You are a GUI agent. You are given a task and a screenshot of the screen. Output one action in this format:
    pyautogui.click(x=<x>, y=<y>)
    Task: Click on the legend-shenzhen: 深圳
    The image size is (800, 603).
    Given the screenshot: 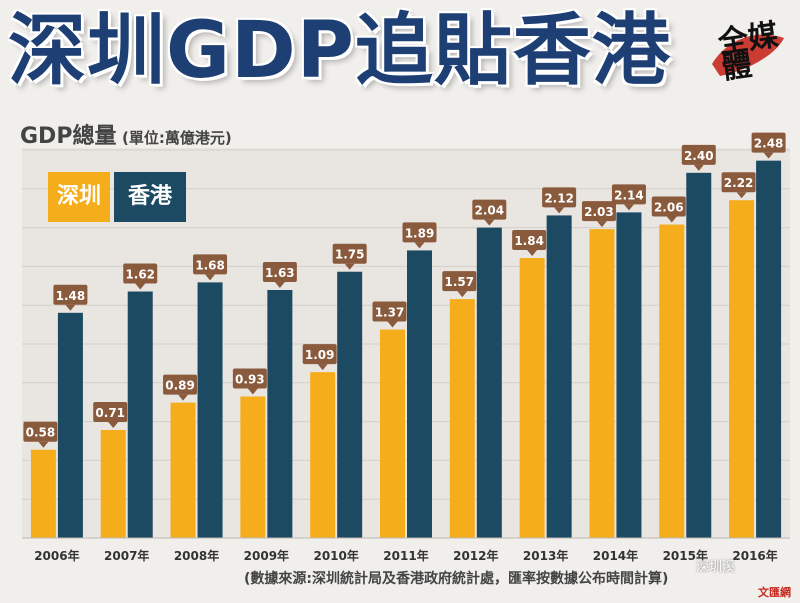 What is the action you would take?
    pyautogui.click(x=79, y=197)
    